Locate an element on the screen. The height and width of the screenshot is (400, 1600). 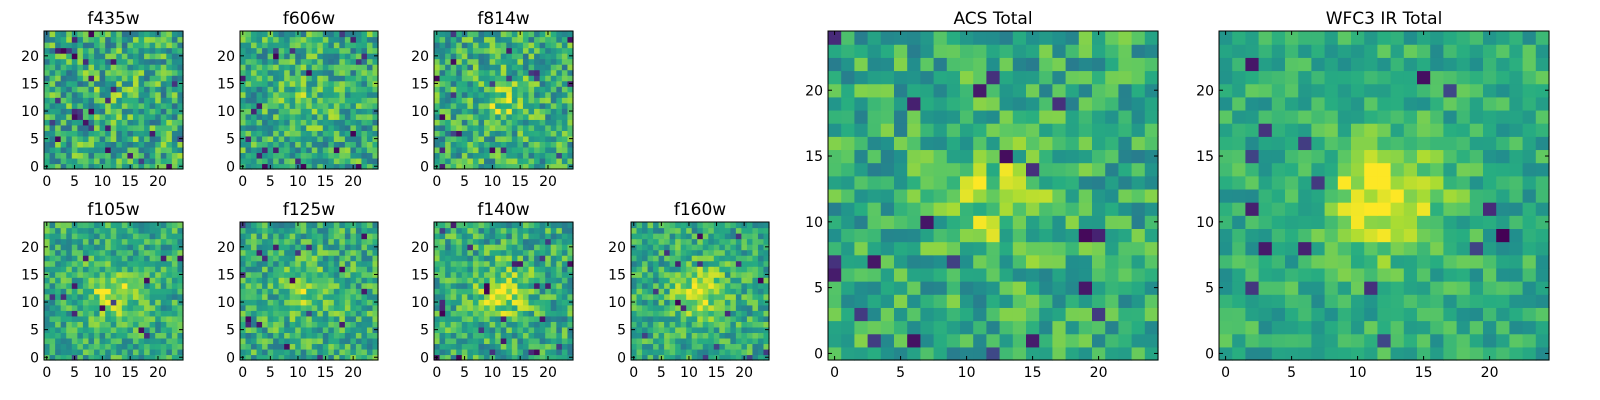
y-tick-label: 10 is located at coordinates (420, 112).